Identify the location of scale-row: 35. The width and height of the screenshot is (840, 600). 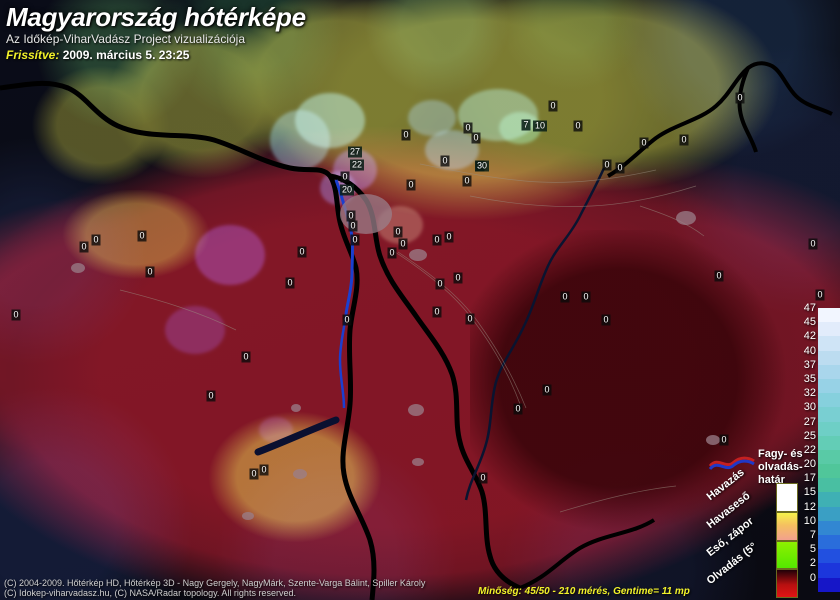
(819, 383).